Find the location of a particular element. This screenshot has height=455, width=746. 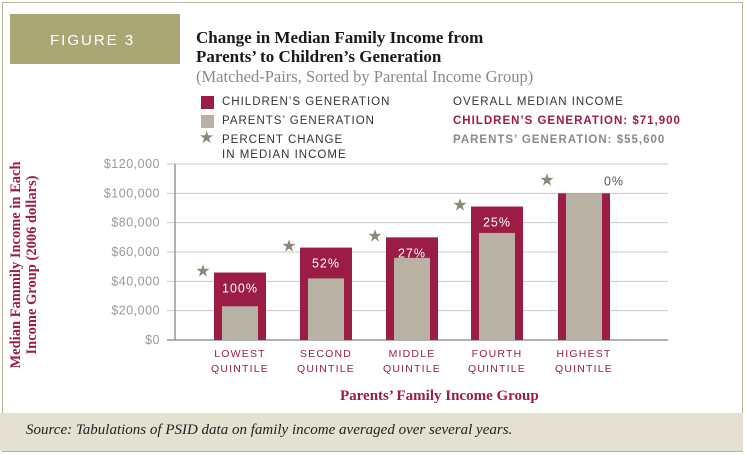

x-tick-label: SECOND is located at coordinates (326, 354).